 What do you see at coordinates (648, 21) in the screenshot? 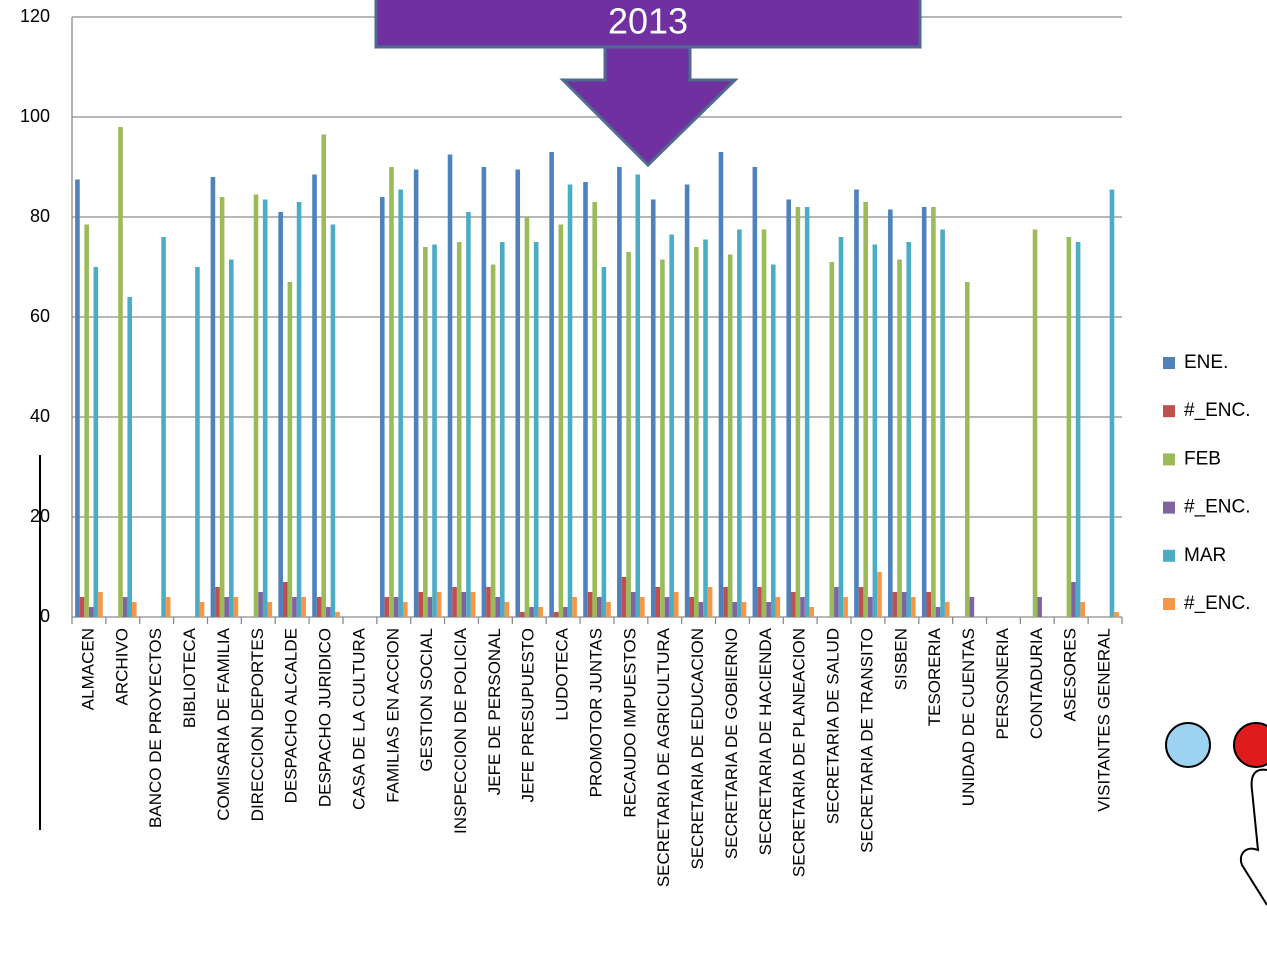
I see `banner-text: 2013` at bounding box center [648, 21].